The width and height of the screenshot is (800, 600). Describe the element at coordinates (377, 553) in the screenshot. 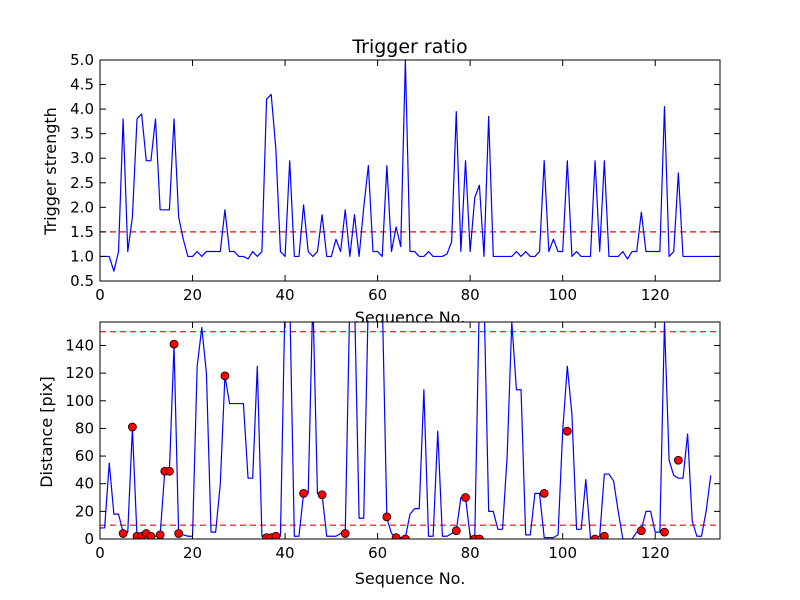

I see `bottom-x-tick-label: 60` at that location.